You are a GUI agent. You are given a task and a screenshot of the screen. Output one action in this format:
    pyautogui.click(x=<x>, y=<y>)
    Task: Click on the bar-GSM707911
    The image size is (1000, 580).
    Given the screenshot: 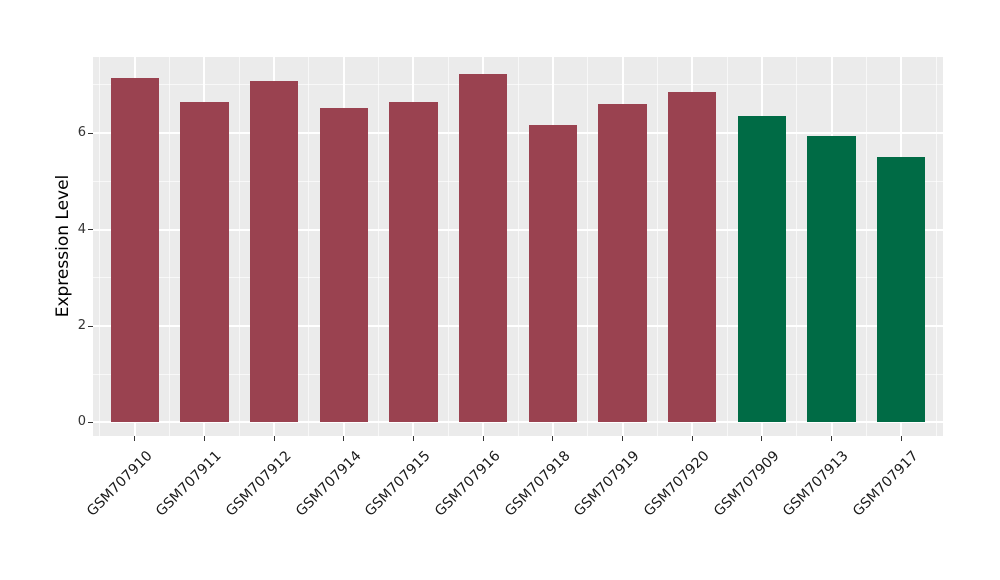 What is the action you would take?
    pyautogui.click(x=204, y=262)
    